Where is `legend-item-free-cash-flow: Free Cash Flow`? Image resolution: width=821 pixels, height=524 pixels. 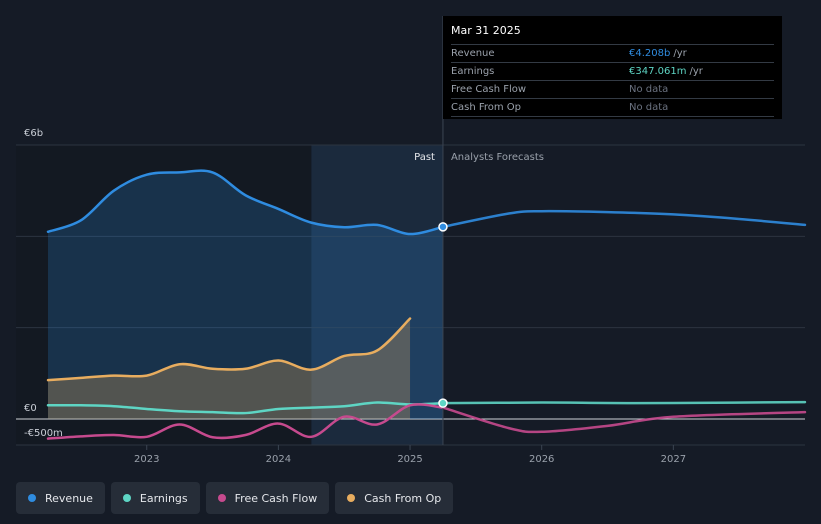 legend-item-free-cash-flow: Free Cash Flow is located at coordinates (267, 498).